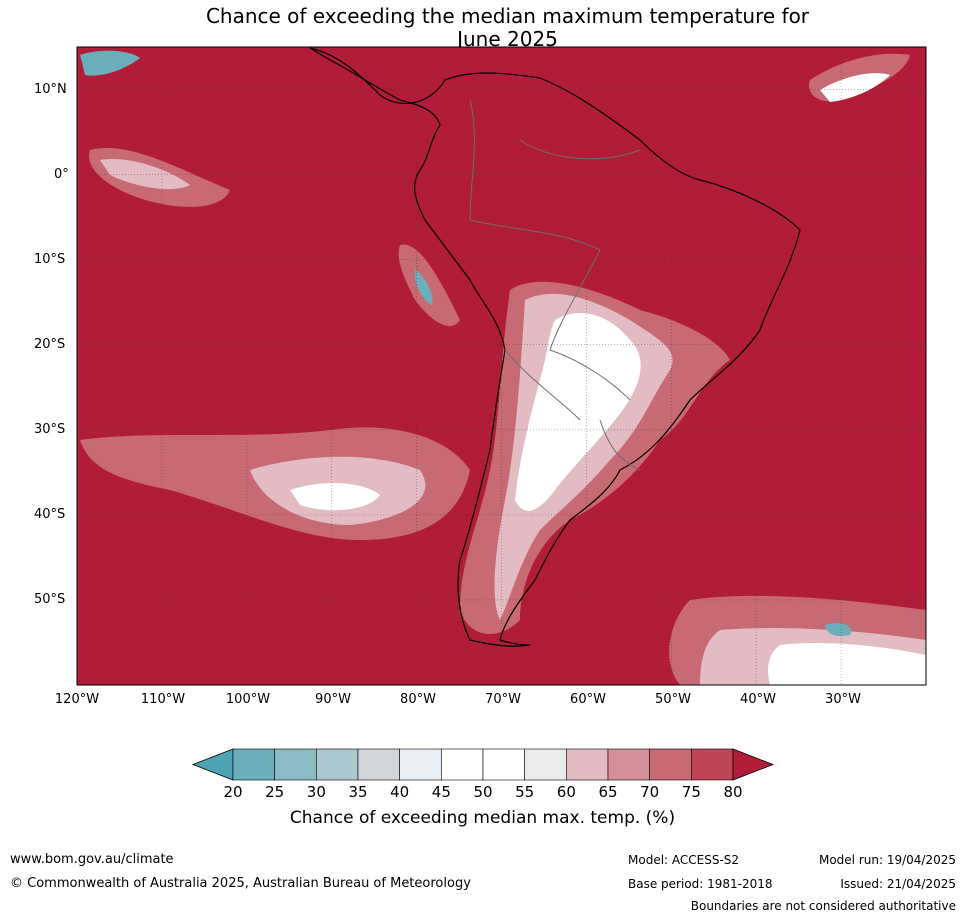  I want to click on colorbar-tick-label: 70, so click(650, 792).